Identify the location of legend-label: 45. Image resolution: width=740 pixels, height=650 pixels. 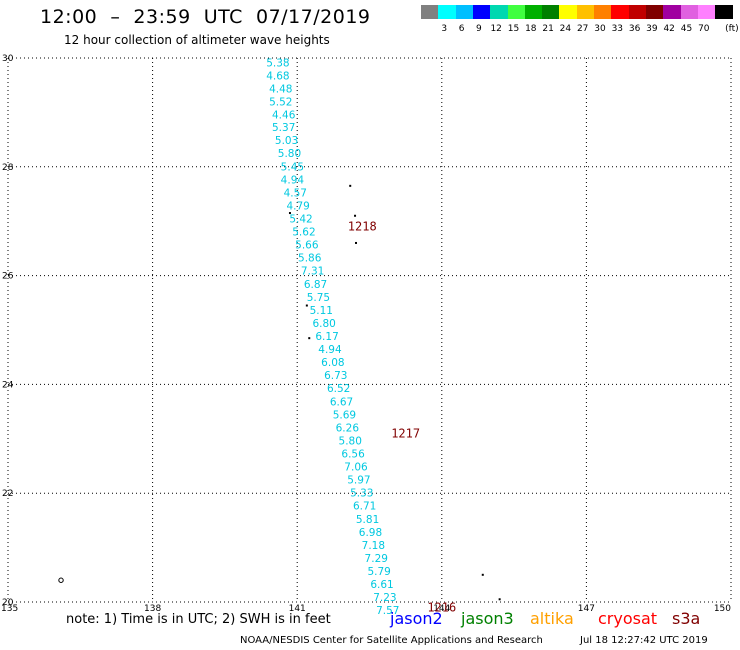
(686, 29).